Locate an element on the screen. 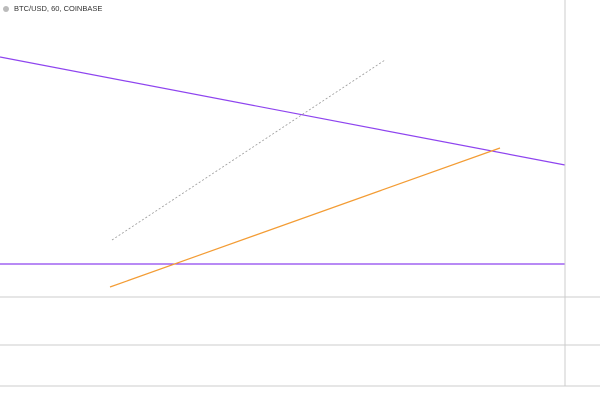  labels: BTC/USD, 60, COINBASE is located at coordinates (58, 8).